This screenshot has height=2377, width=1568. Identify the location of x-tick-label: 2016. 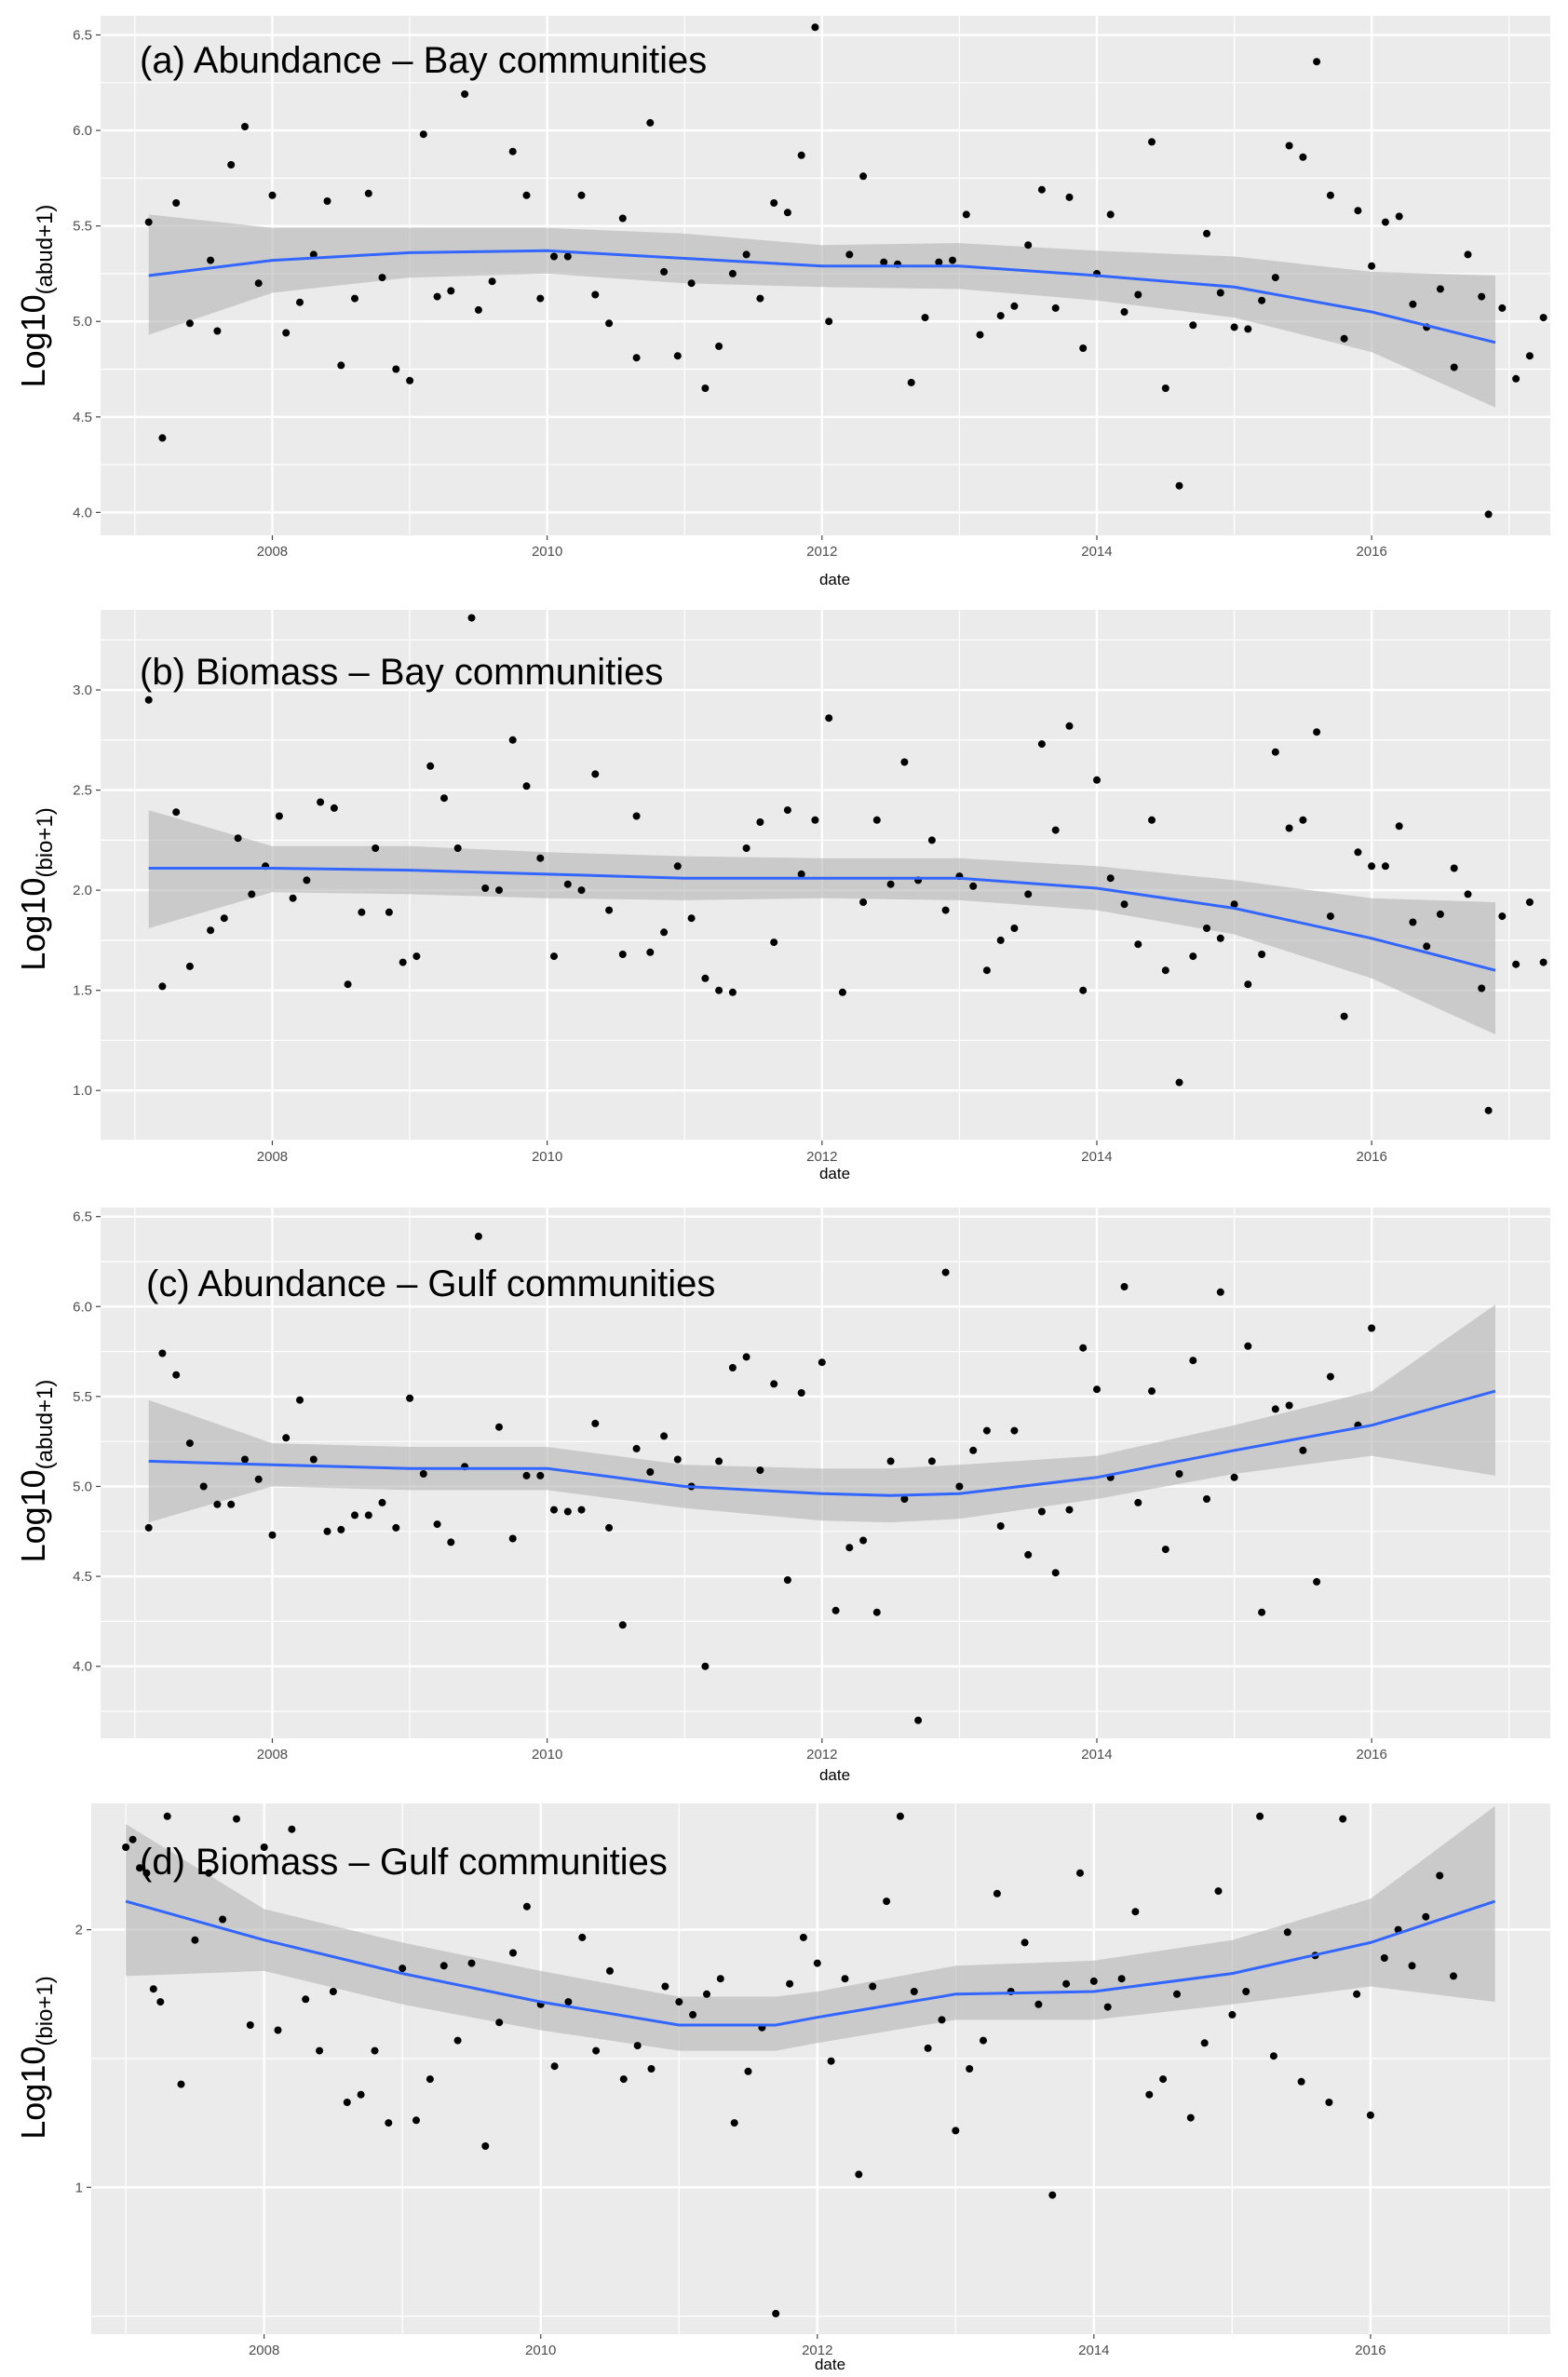
(1371, 1754).